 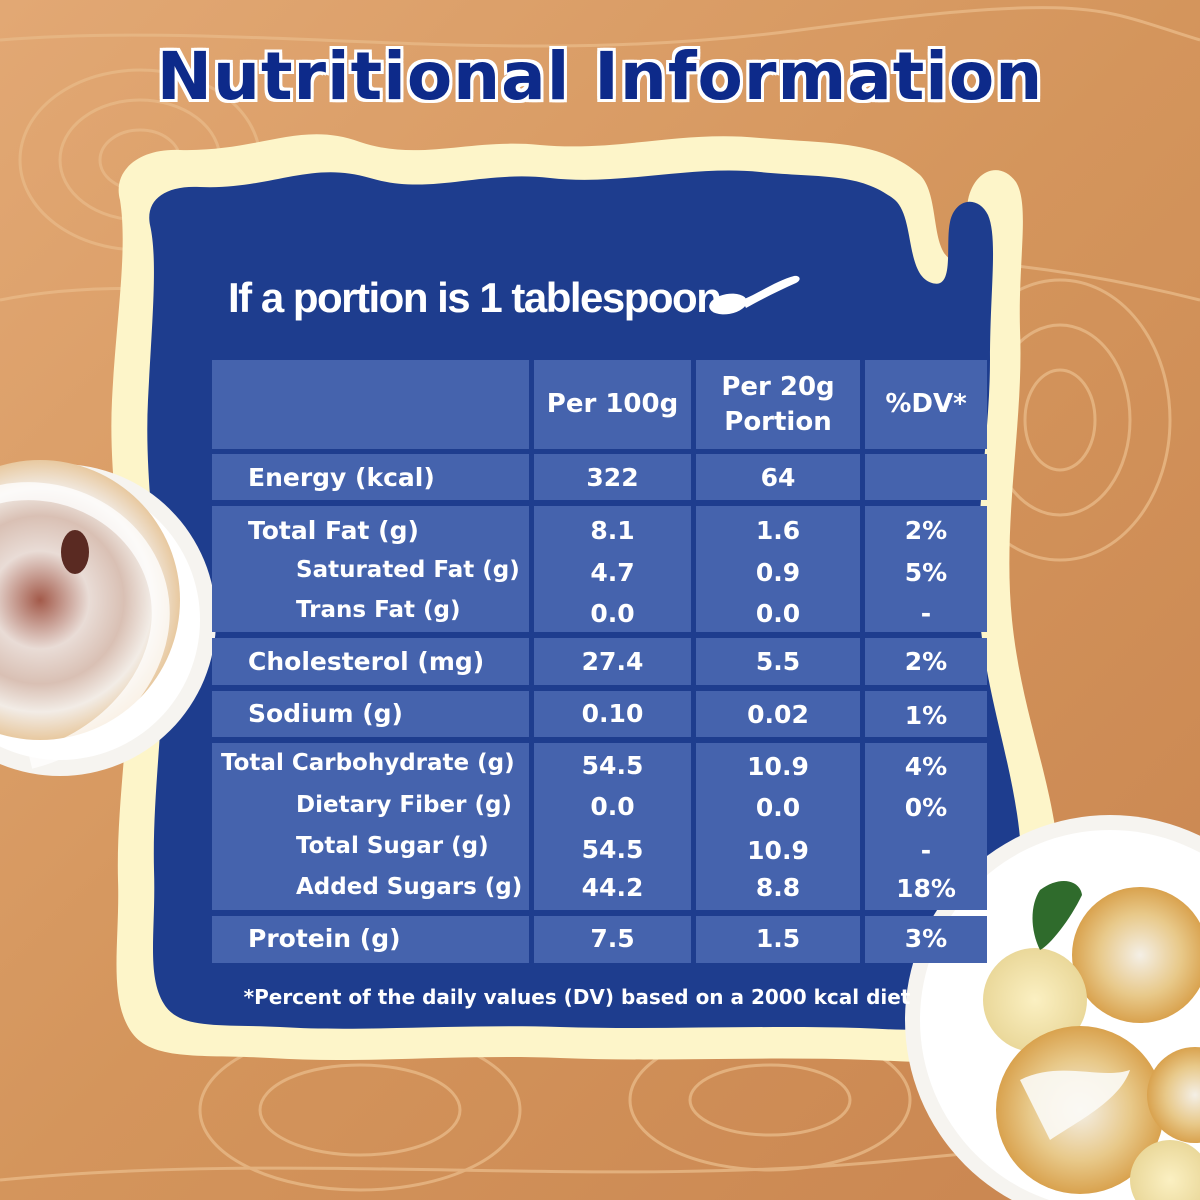 I want to click on header-cell-label, so click(x=370, y=404).